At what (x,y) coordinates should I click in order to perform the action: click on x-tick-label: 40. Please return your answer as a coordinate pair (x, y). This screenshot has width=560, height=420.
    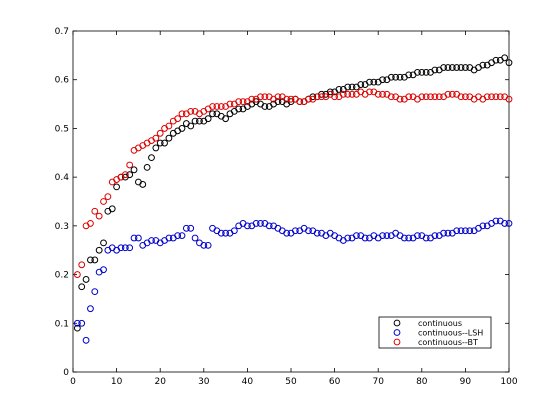
    Looking at the image, I should click on (248, 382).